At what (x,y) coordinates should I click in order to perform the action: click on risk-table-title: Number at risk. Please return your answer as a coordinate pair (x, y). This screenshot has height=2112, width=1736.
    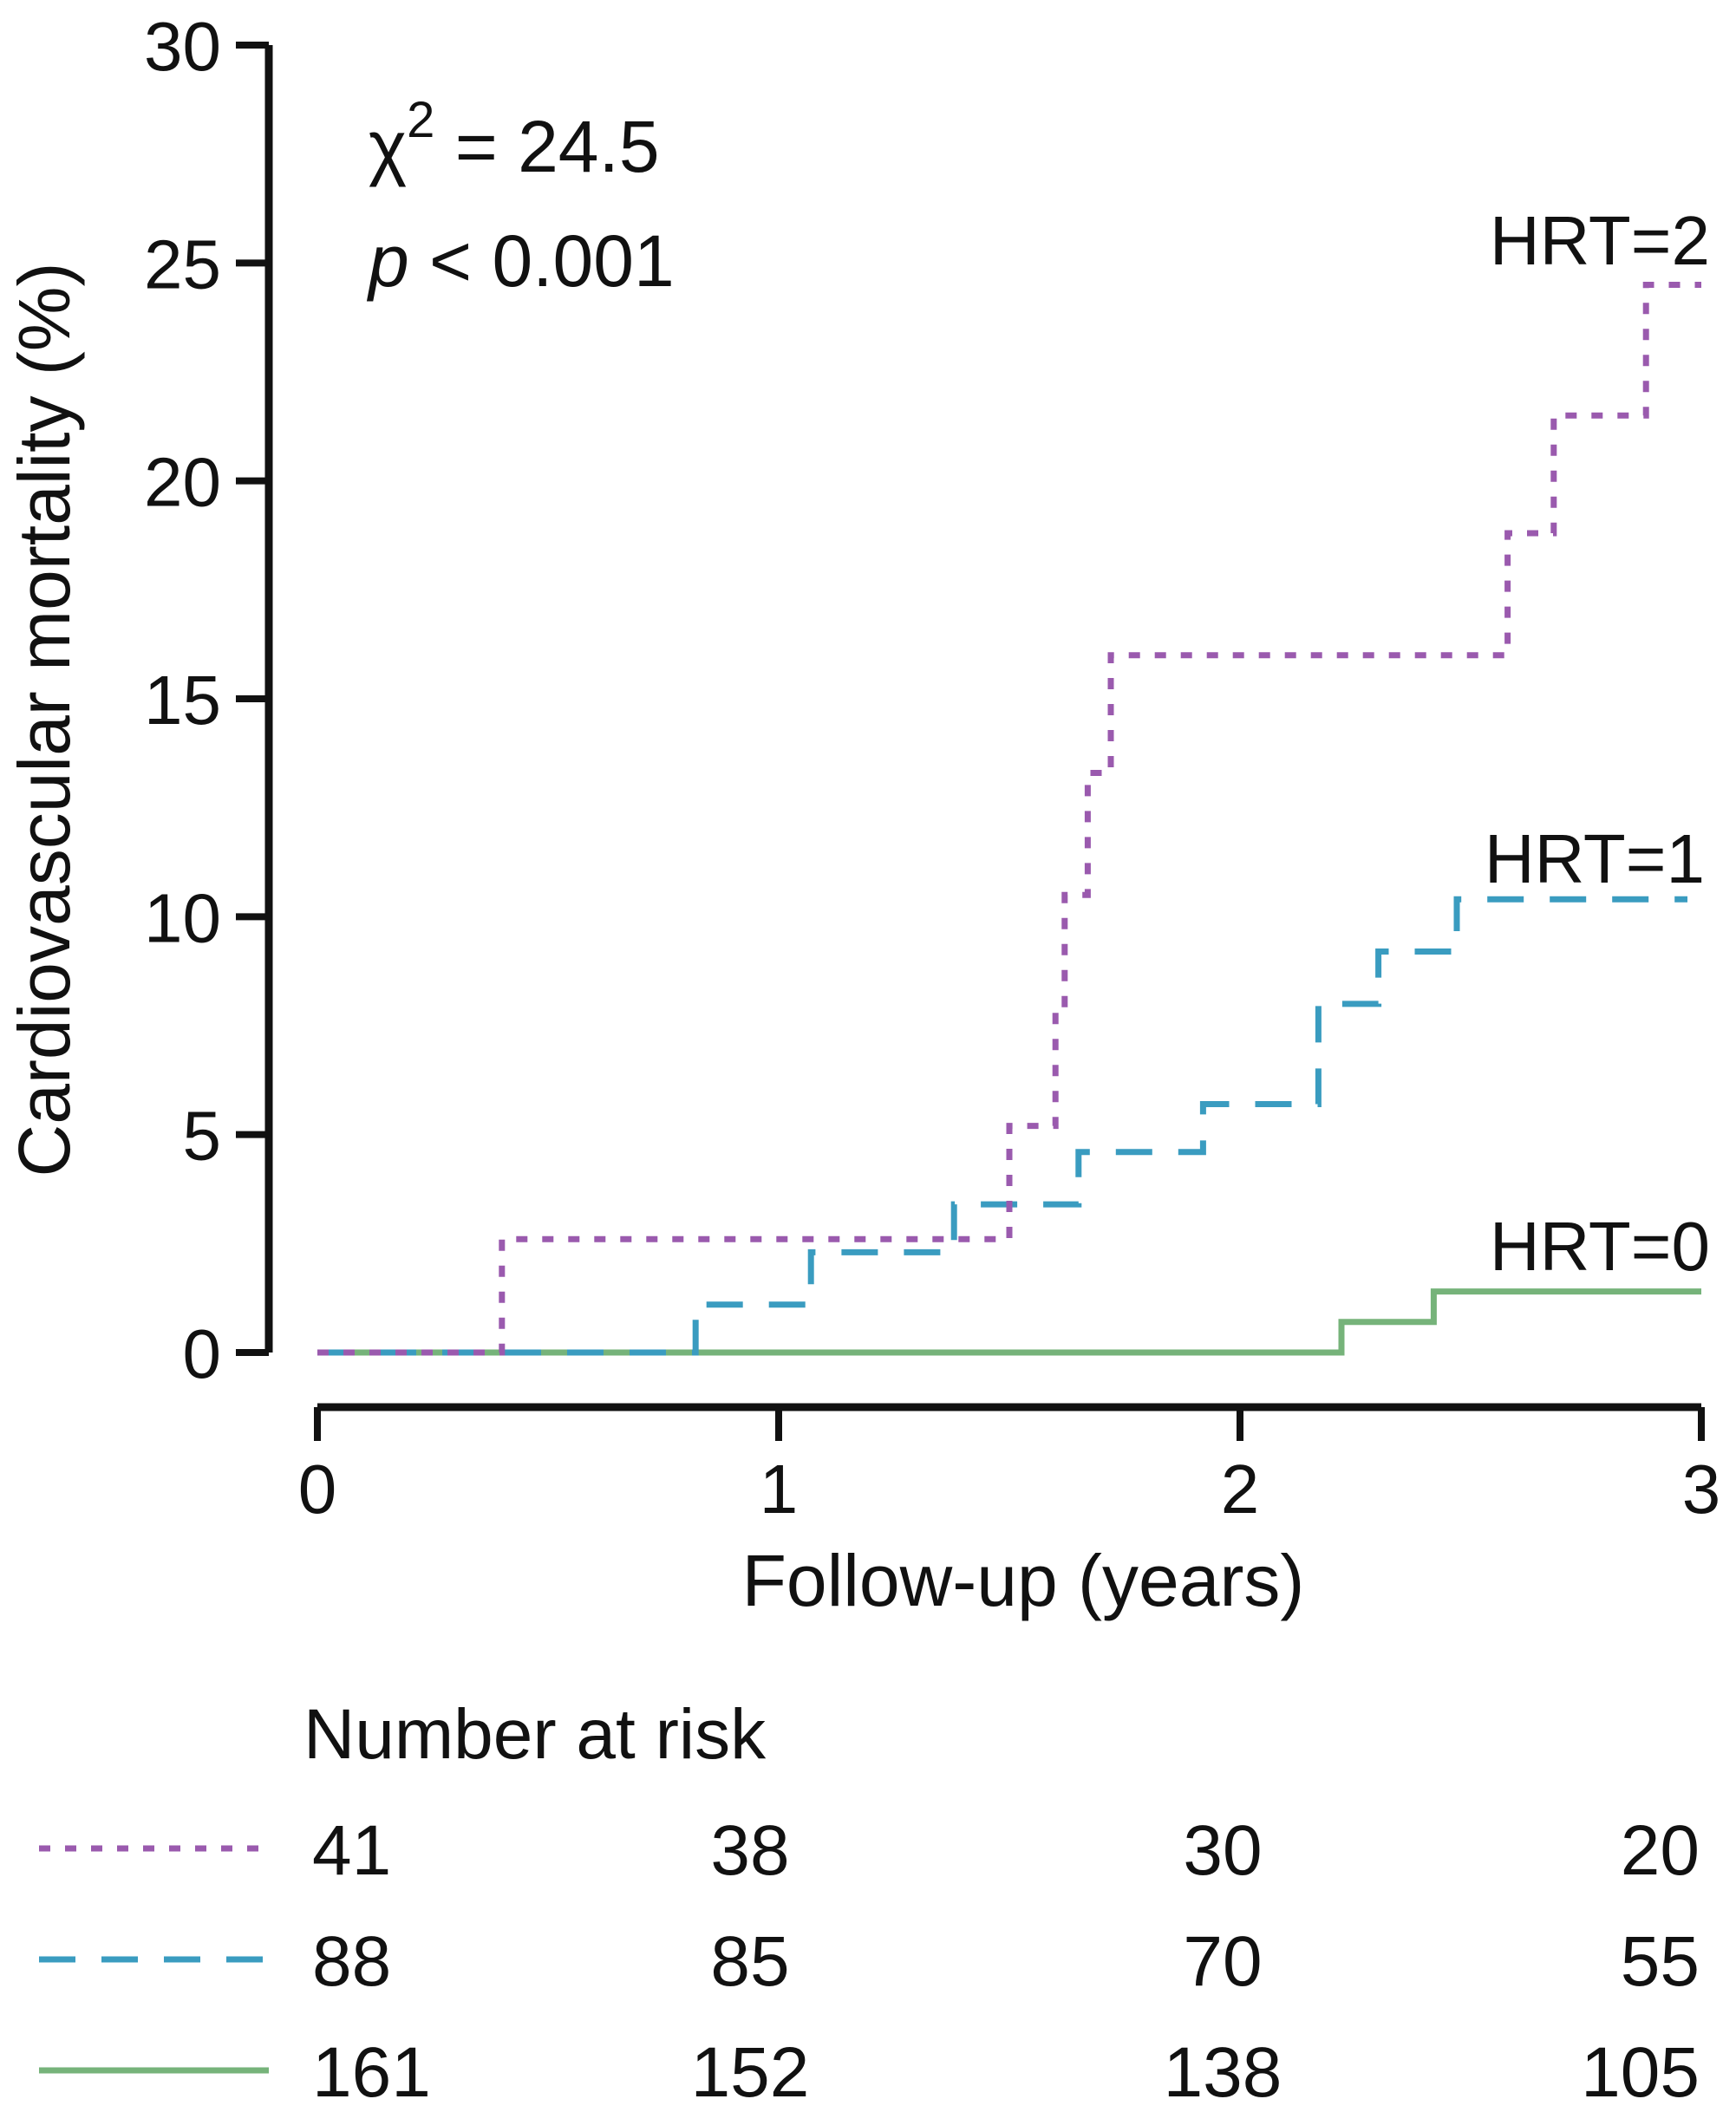
    Looking at the image, I should click on (535, 1734).